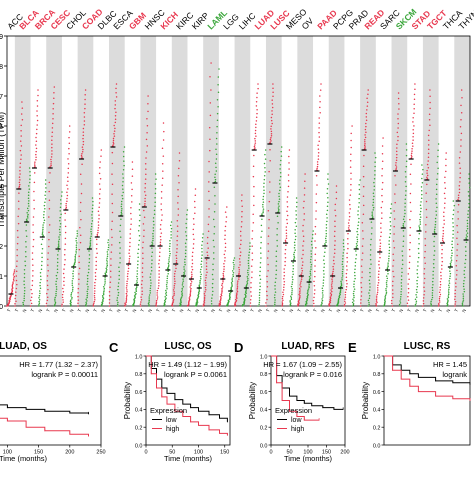 This screenshot has width=474, height=479. Describe the element at coordinates (377, 375) in the screenshot. I see `y-tick-label: 0.8` at that location.